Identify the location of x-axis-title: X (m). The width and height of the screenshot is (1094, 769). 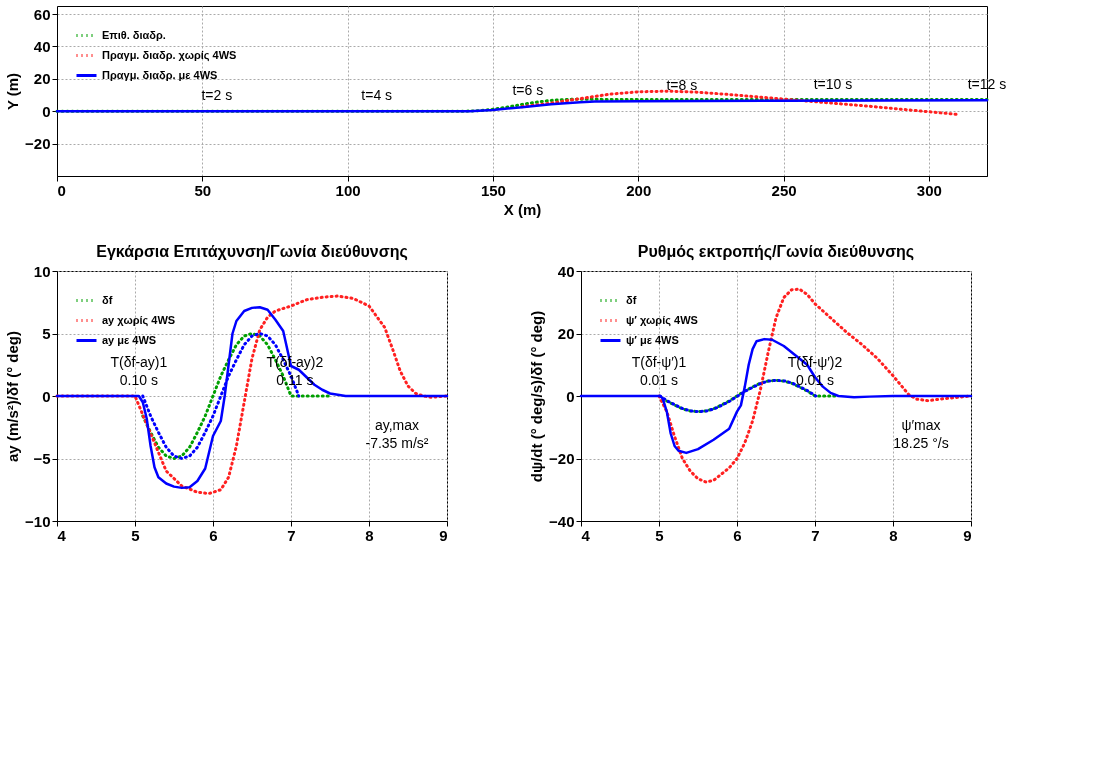
(522, 209).